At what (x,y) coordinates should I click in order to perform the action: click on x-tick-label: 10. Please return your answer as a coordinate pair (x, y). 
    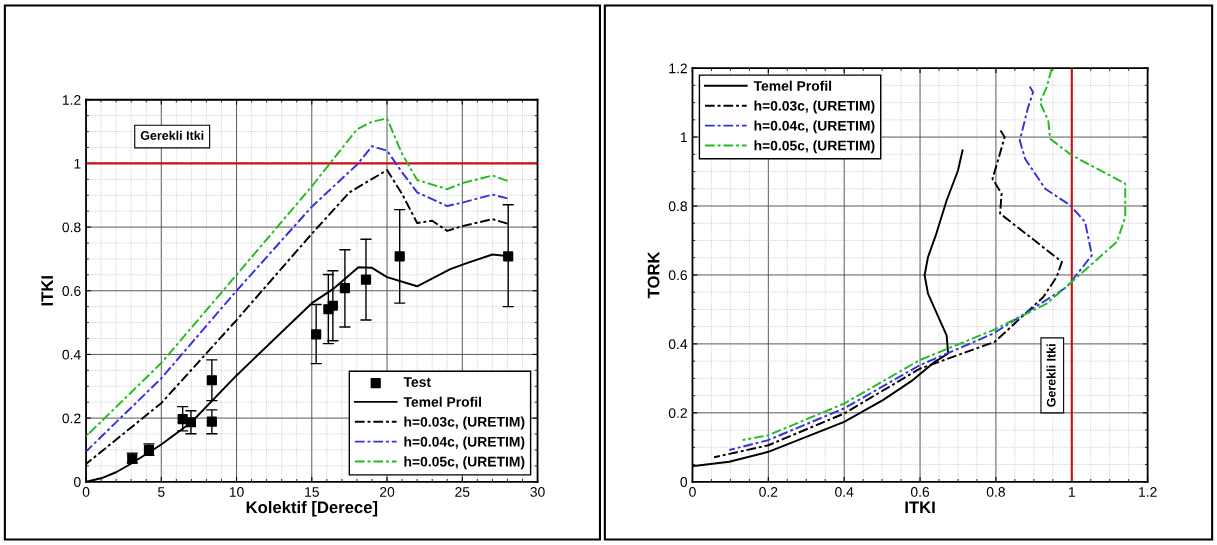
    Looking at the image, I should click on (236, 492).